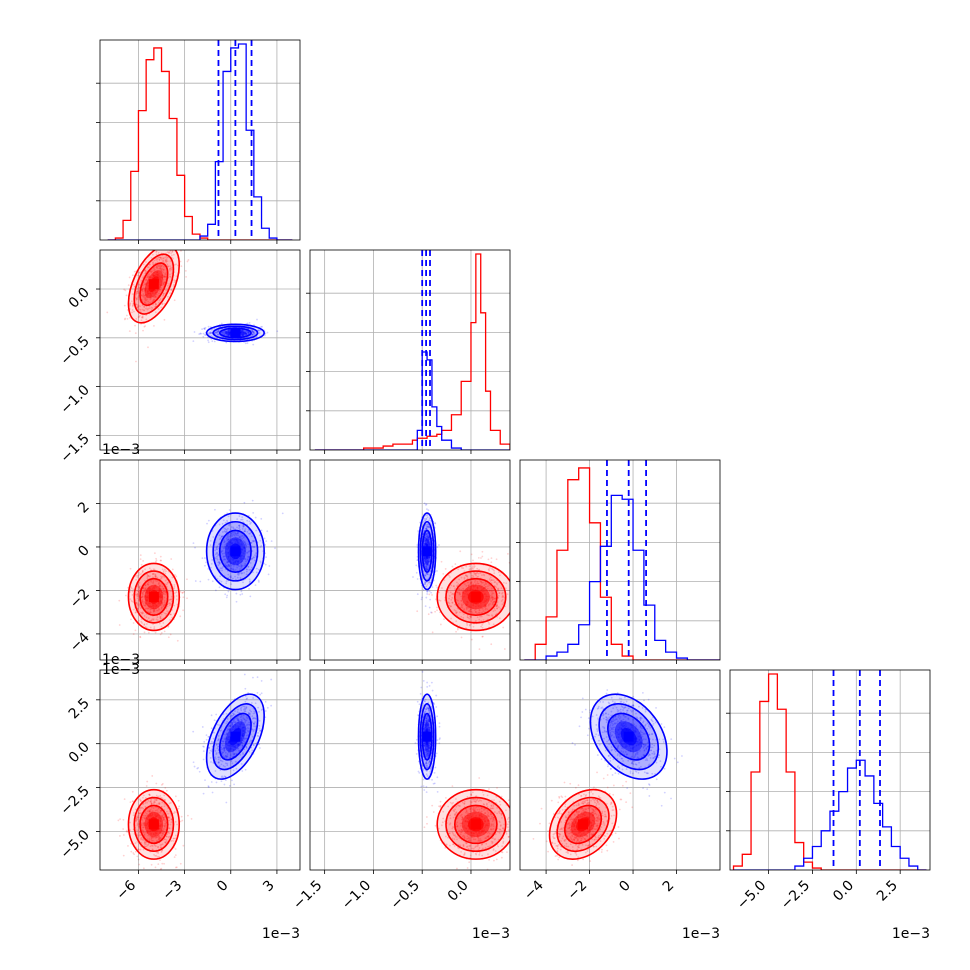 The width and height of the screenshot is (970, 970). I want to click on contour-red, so click(154, 824).